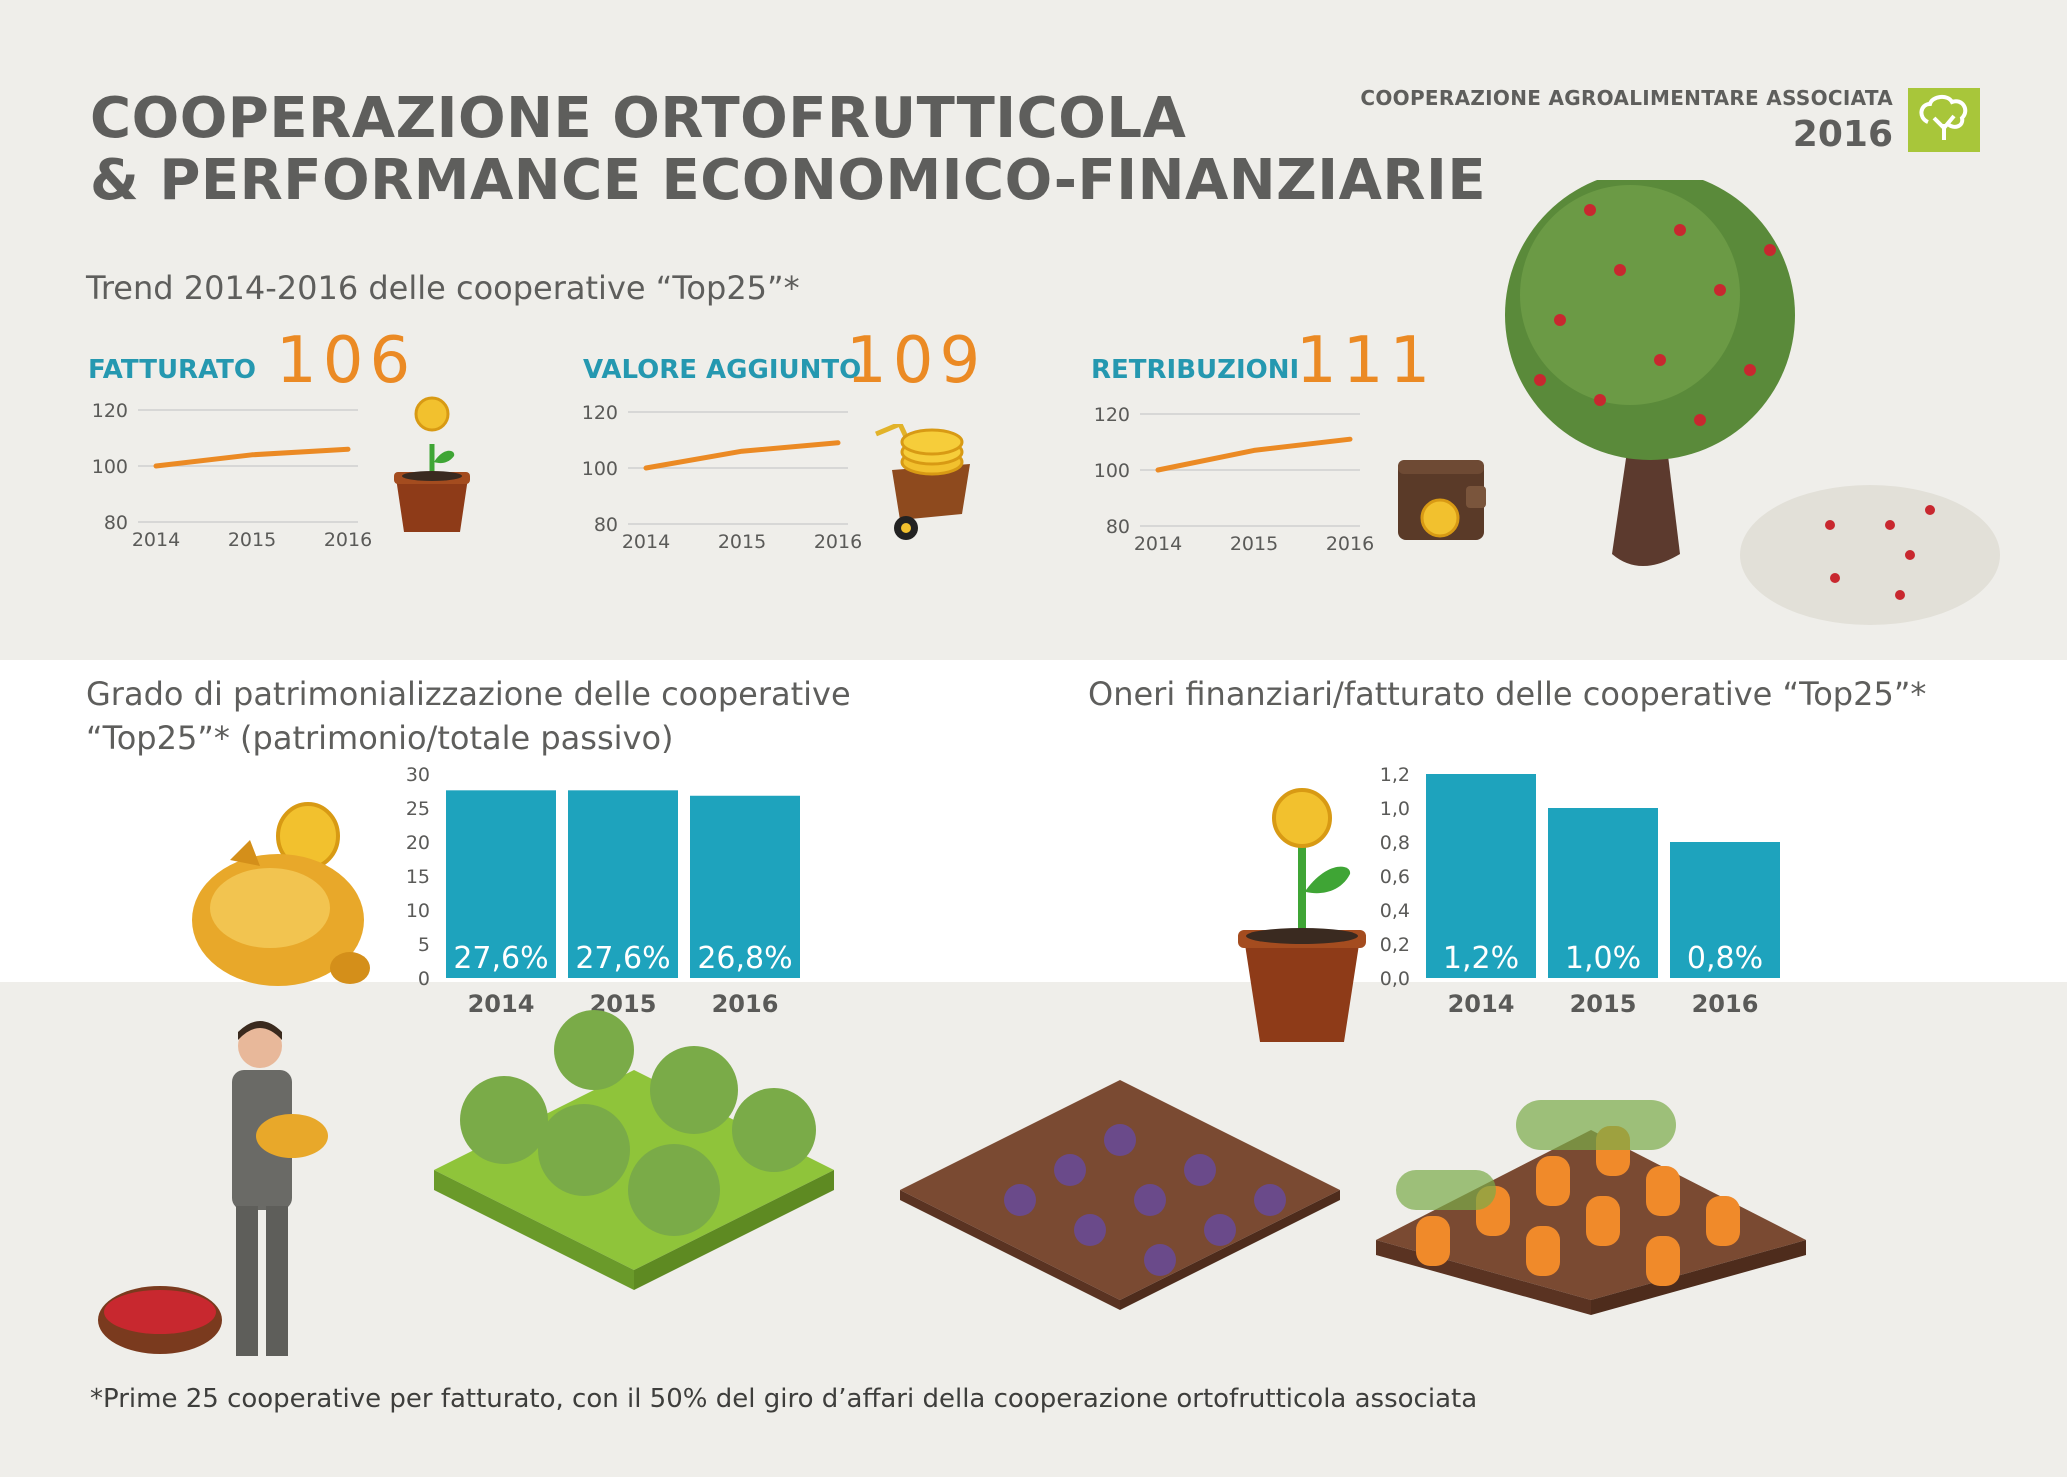 This screenshot has height=1477, width=2067. Describe the element at coordinates (424, 979) in the screenshot. I see `patrimonio-ytick-label: 0` at that location.